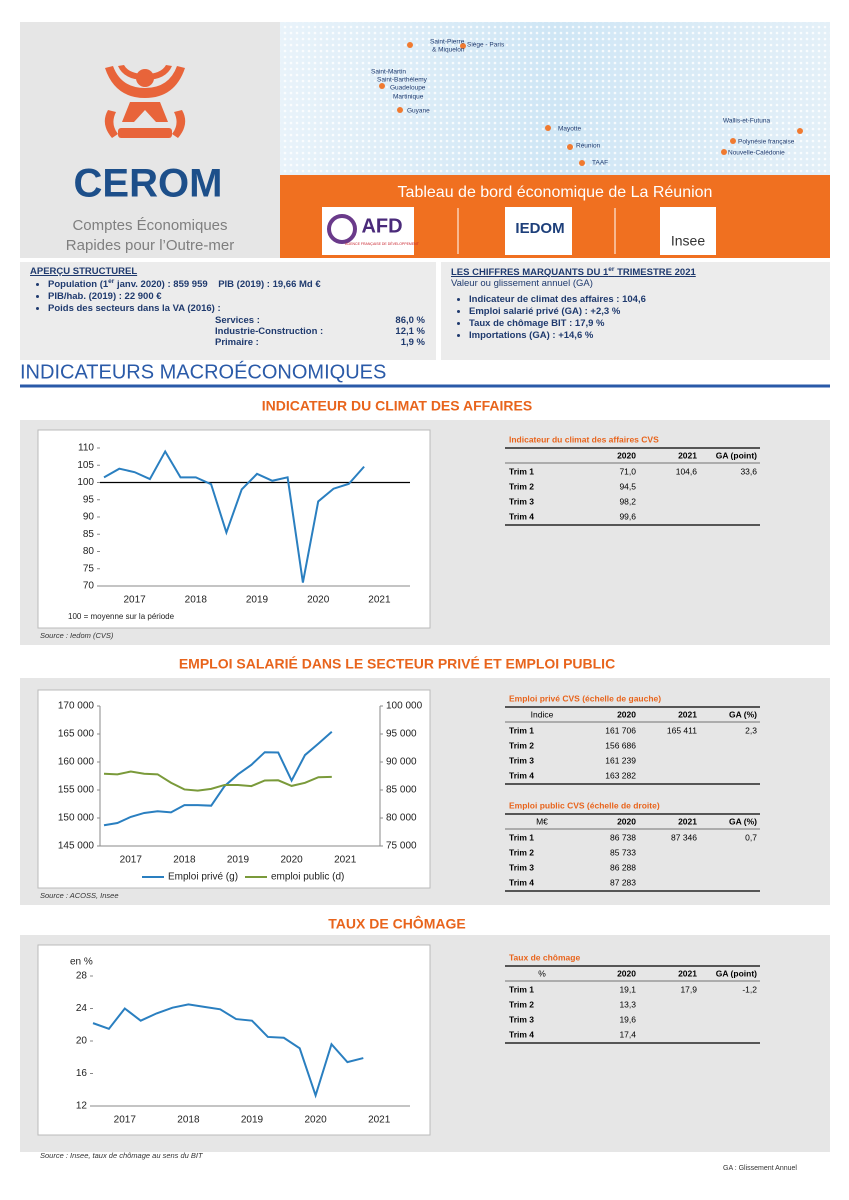 The width and height of the screenshot is (849, 1200). Describe the element at coordinates (570, 129) in the screenshot. I see `map-label: Mayotte` at that location.